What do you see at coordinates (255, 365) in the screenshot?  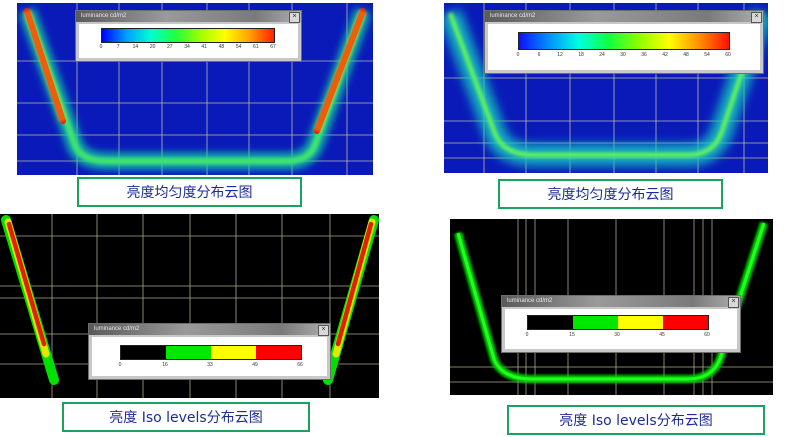 I see `legend-tick-label: 49` at bounding box center [255, 365].